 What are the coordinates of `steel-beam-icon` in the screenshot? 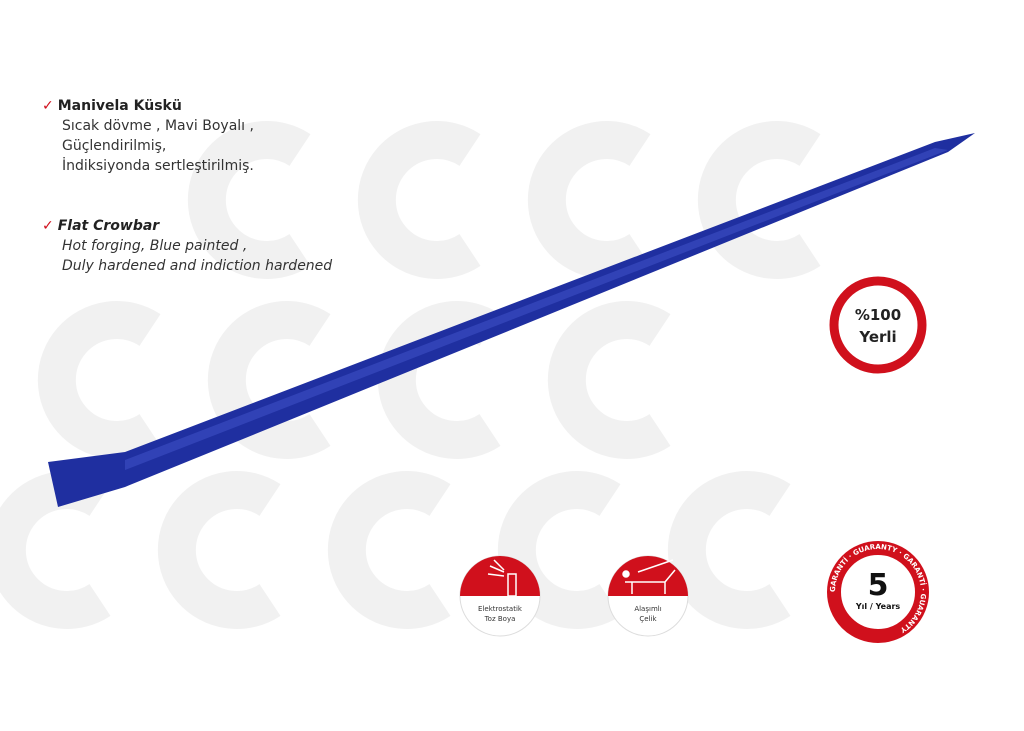 It's located at (649, 576).